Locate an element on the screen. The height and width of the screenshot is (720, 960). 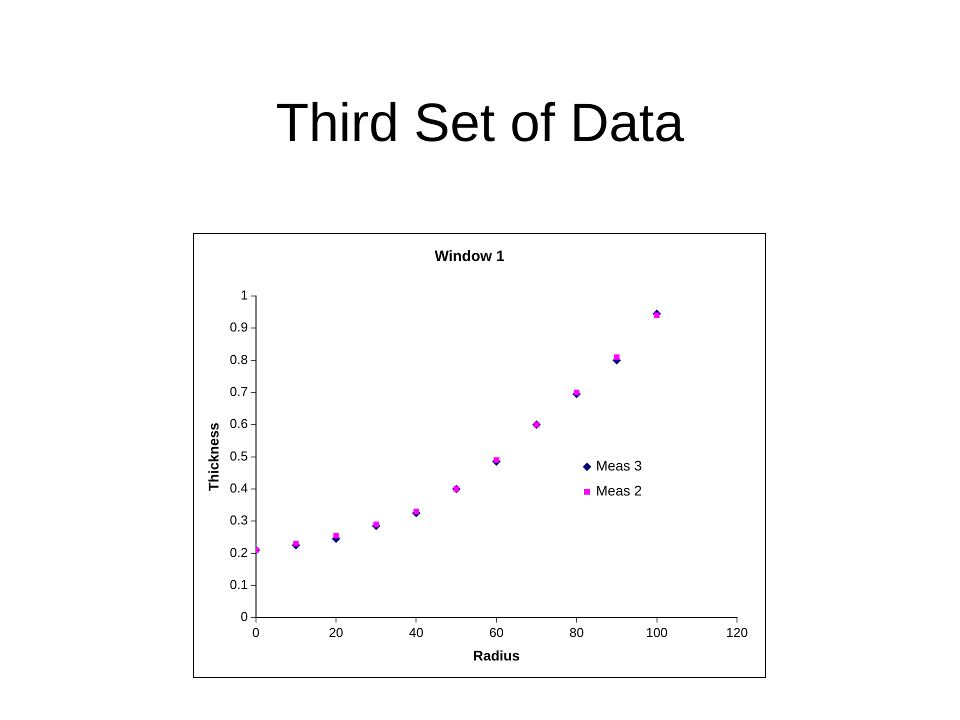
x-tick-label: 100 is located at coordinates (657, 632).